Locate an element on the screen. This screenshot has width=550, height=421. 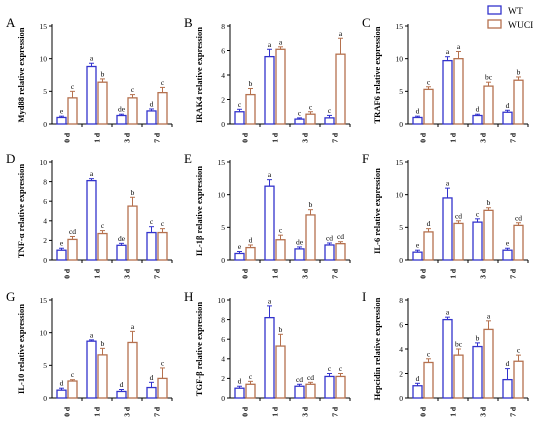
panel-letter: B is located at coordinates (188, 22).